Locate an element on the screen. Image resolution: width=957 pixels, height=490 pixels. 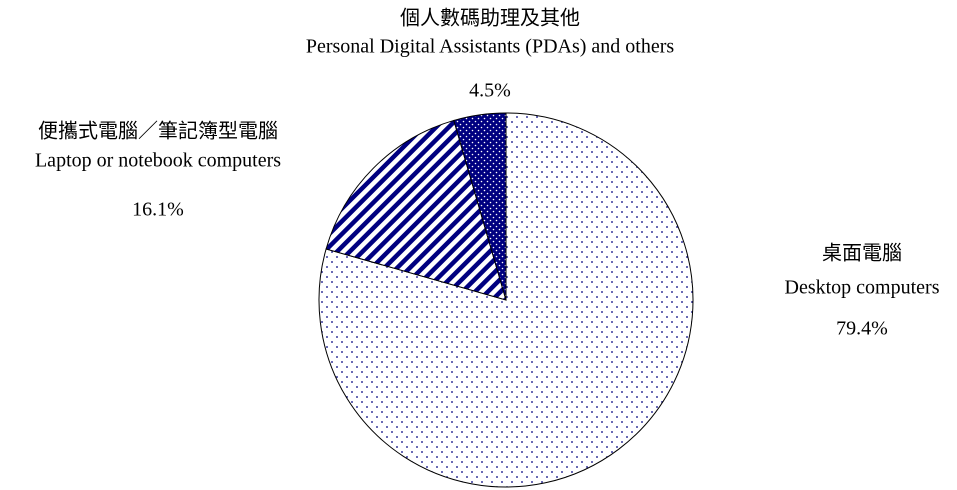
value-label: 16.1% is located at coordinates (158, 210).